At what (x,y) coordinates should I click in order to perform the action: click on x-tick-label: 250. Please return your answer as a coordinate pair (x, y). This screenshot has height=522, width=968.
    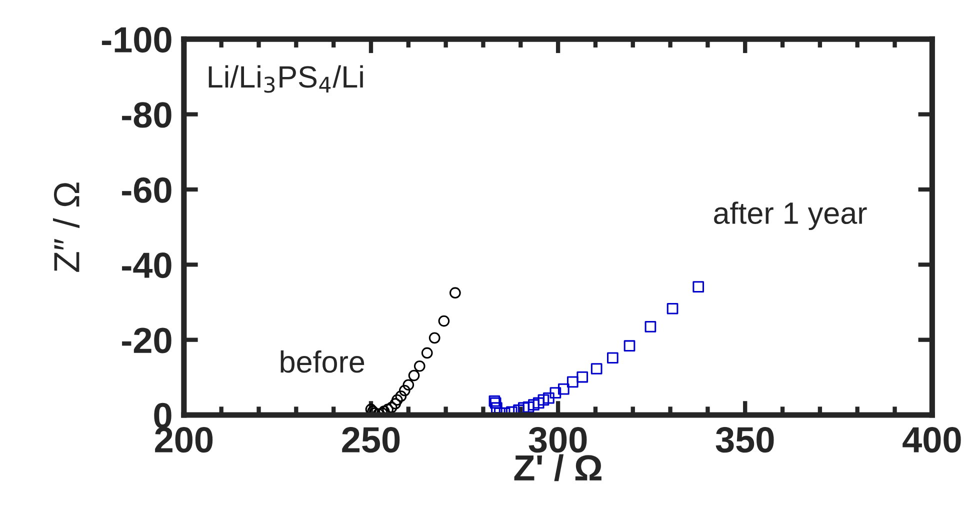
    Looking at the image, I should click on (371, 440).